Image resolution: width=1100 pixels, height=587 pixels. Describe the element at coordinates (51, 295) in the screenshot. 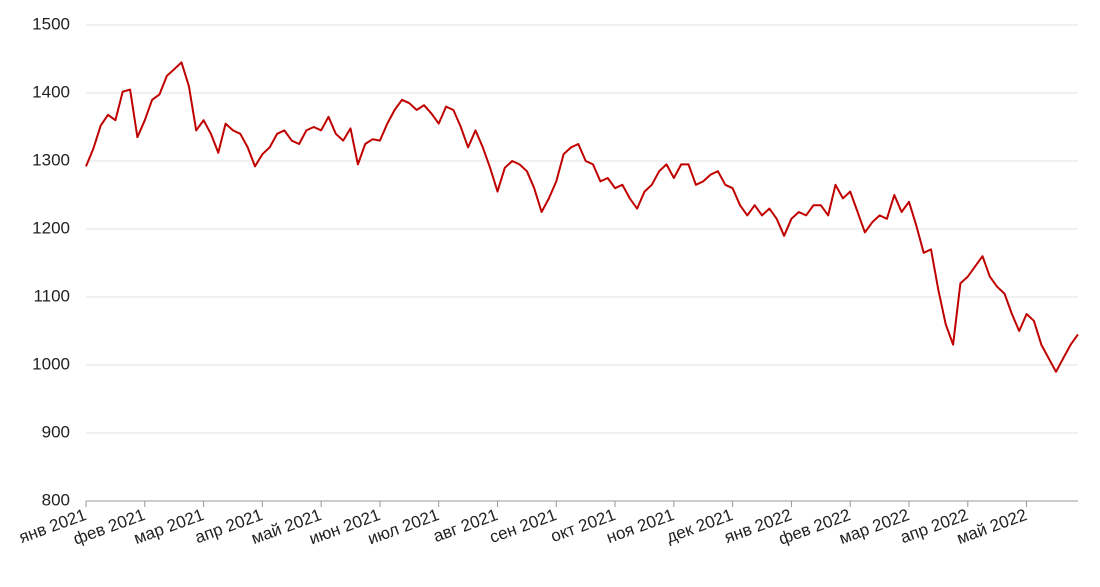

I see `y-tick-label: 1100` at that location.